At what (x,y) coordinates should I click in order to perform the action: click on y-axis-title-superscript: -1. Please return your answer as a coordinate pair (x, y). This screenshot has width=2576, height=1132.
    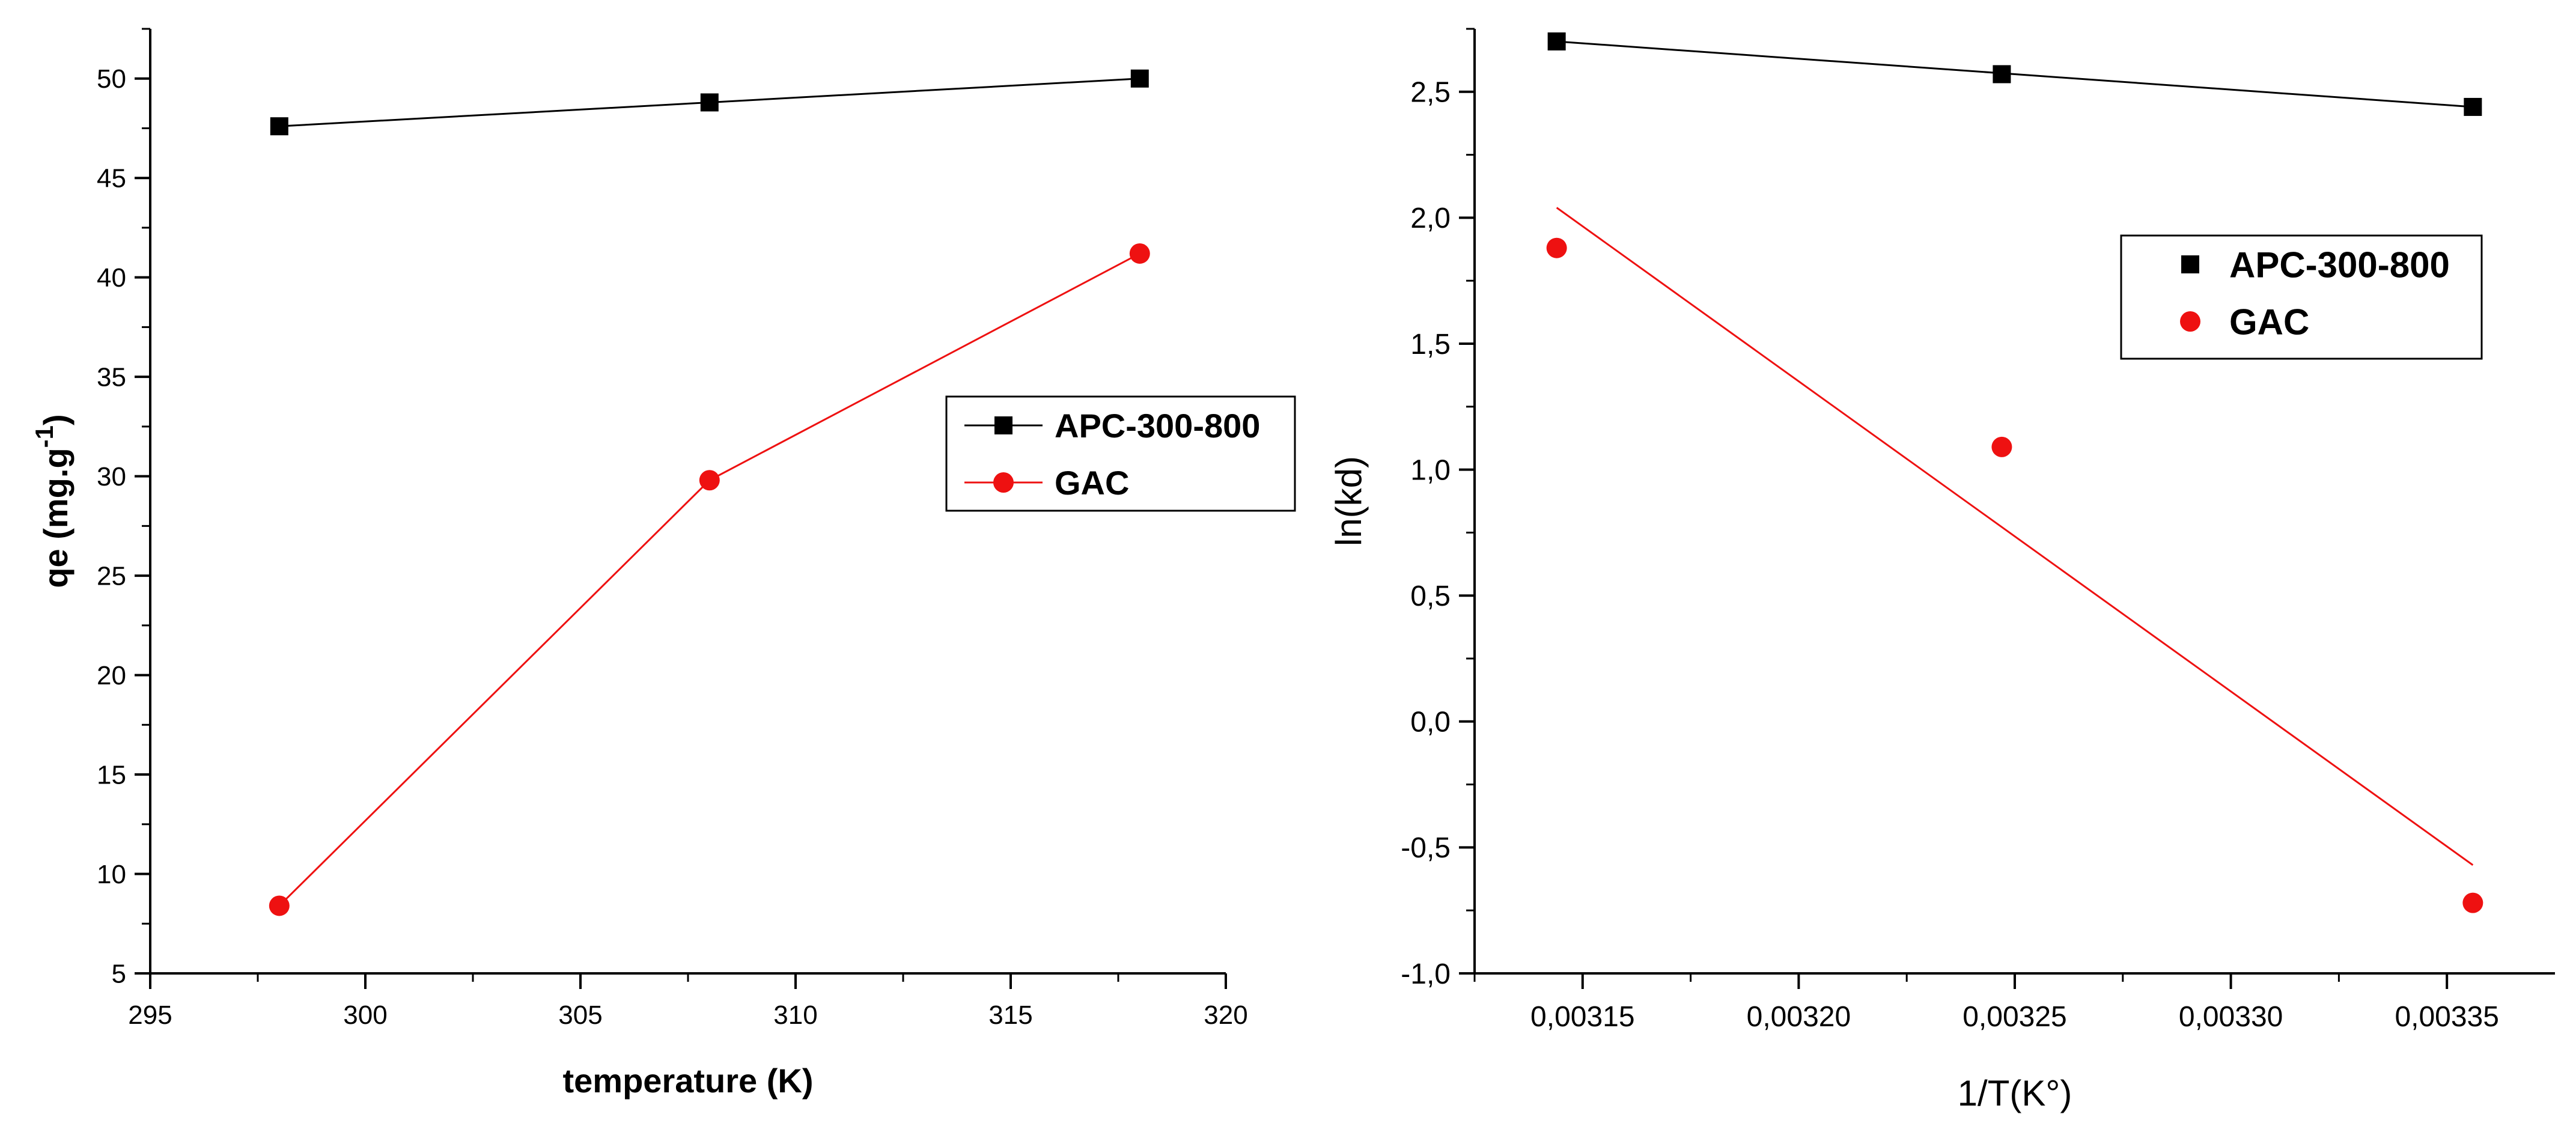
    Looking at the image, I should click on (44, 436).